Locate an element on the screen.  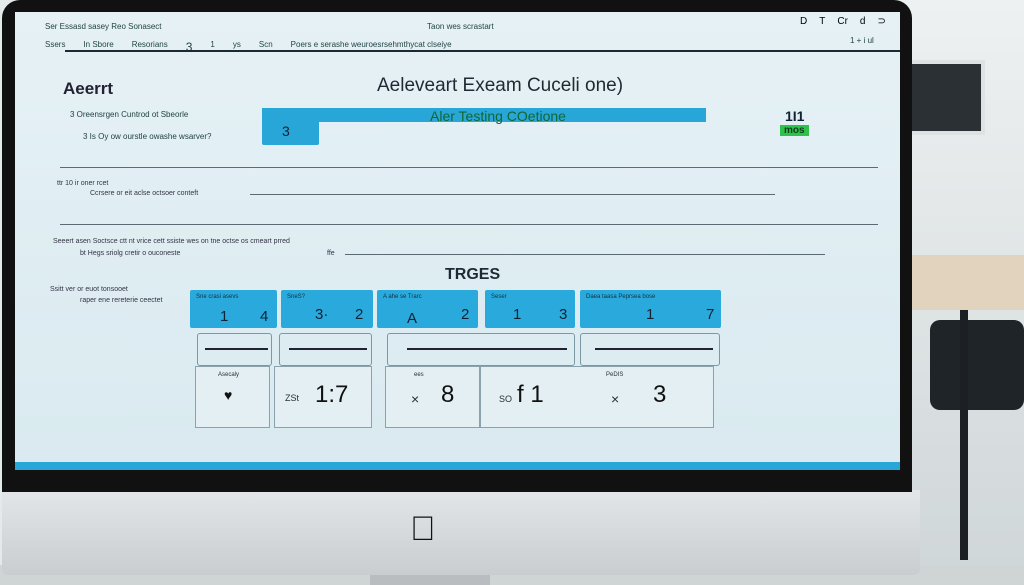
cell-header: SneS? is located at coordinates (296, 297).